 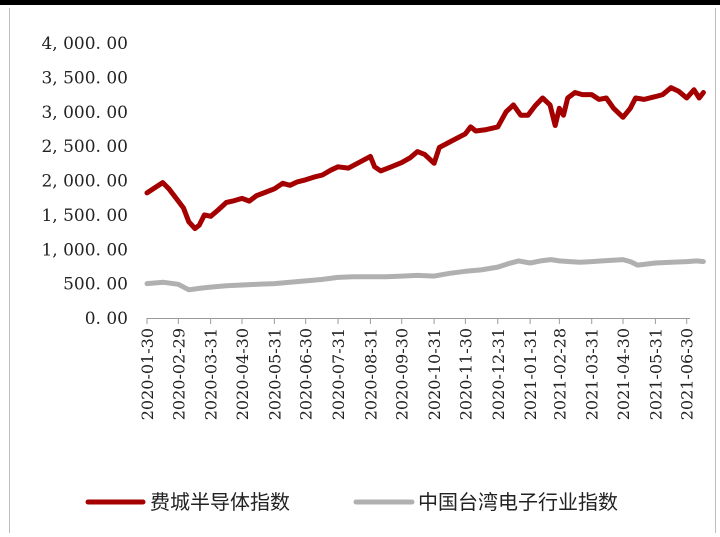 I want to click on x-tick-label: 2020-02-29, so click(x=178, y=374).